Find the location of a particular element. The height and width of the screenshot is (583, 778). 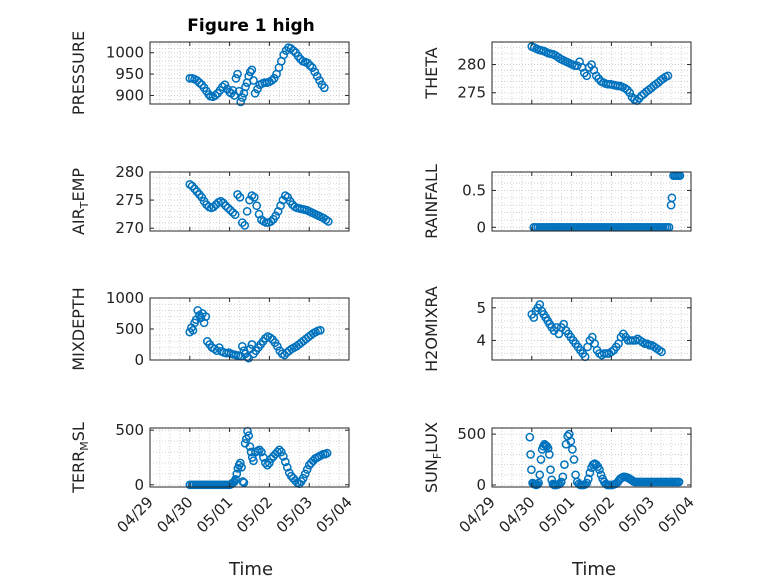

x-axis-label-left: Time is located at coordinates (250, 569).